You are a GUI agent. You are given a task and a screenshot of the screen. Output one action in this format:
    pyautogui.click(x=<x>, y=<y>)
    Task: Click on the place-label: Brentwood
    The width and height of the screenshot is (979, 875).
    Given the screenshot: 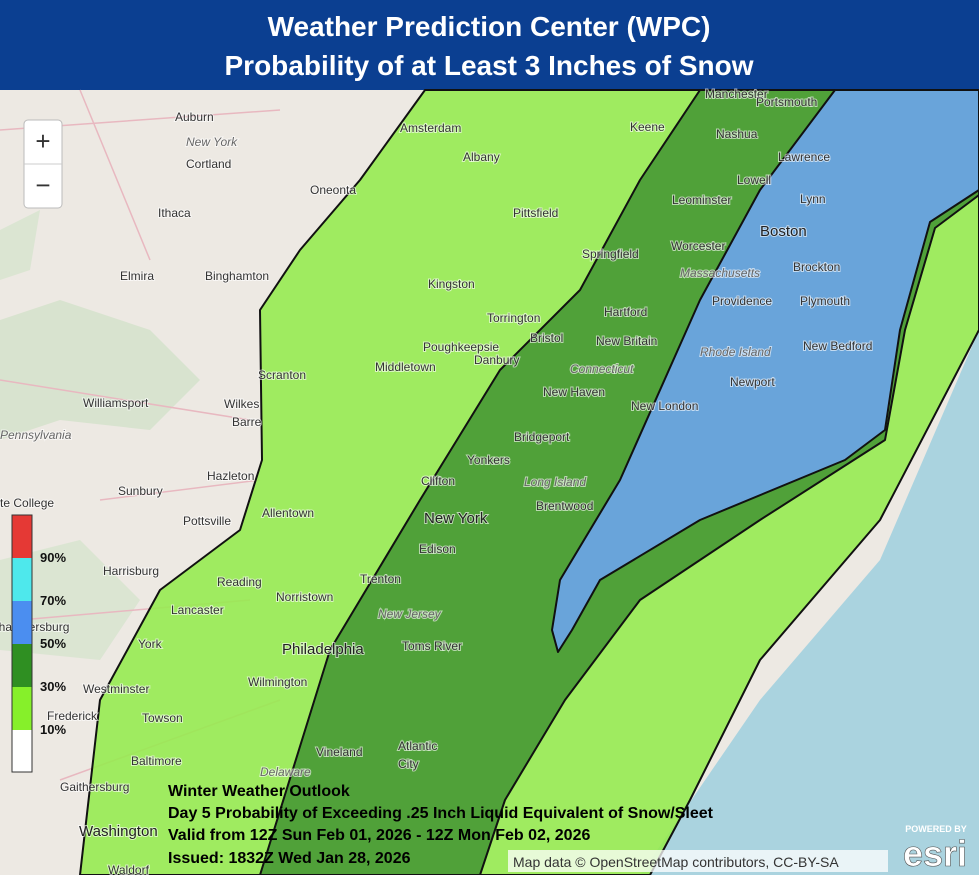 What is the action you would take?
    pyautogui.click(x=564, y=506)
    